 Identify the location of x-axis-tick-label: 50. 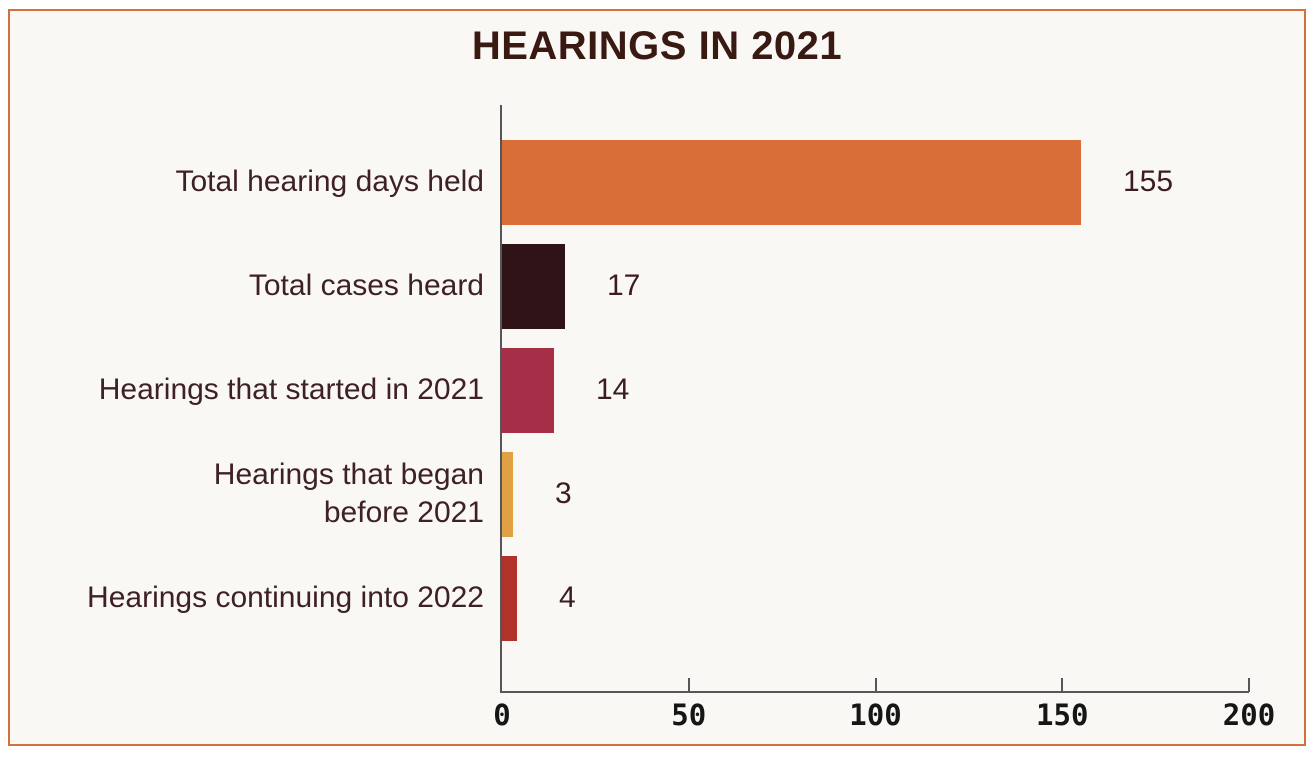
(689, 715).